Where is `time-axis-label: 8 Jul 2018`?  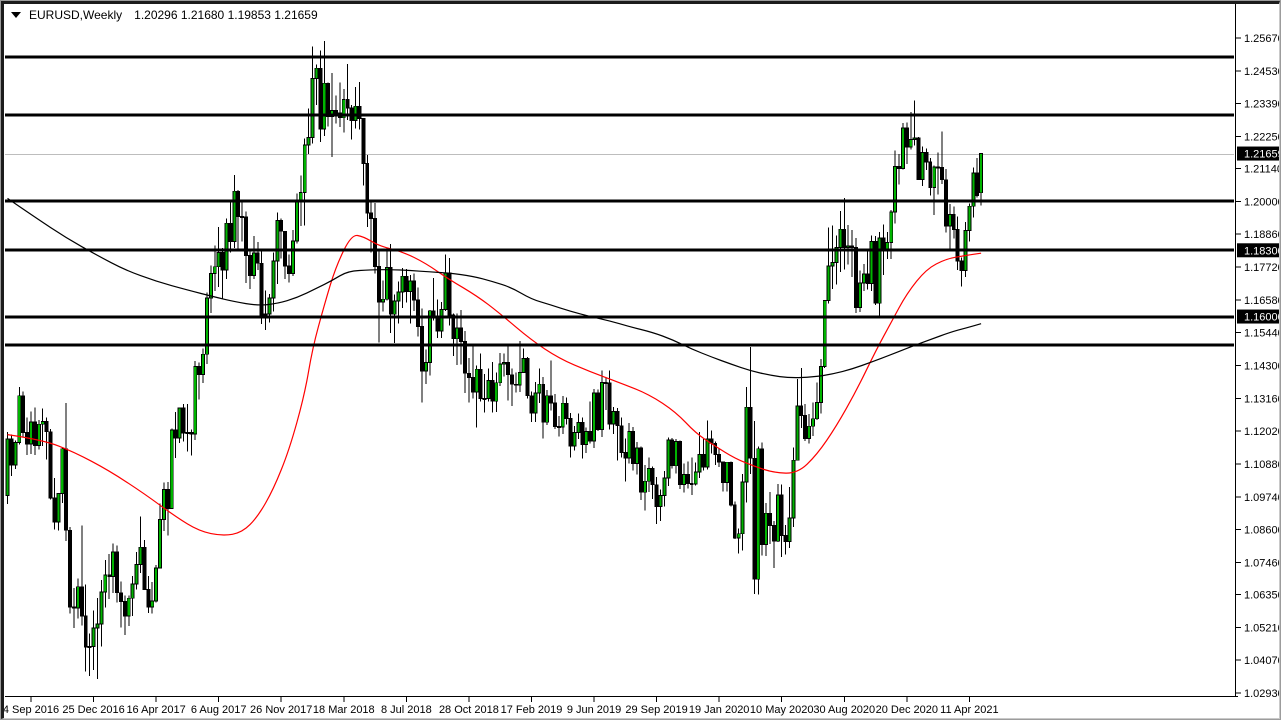 time-axis-label: 8 Jul 2018 is located at coordinates (406, 710).